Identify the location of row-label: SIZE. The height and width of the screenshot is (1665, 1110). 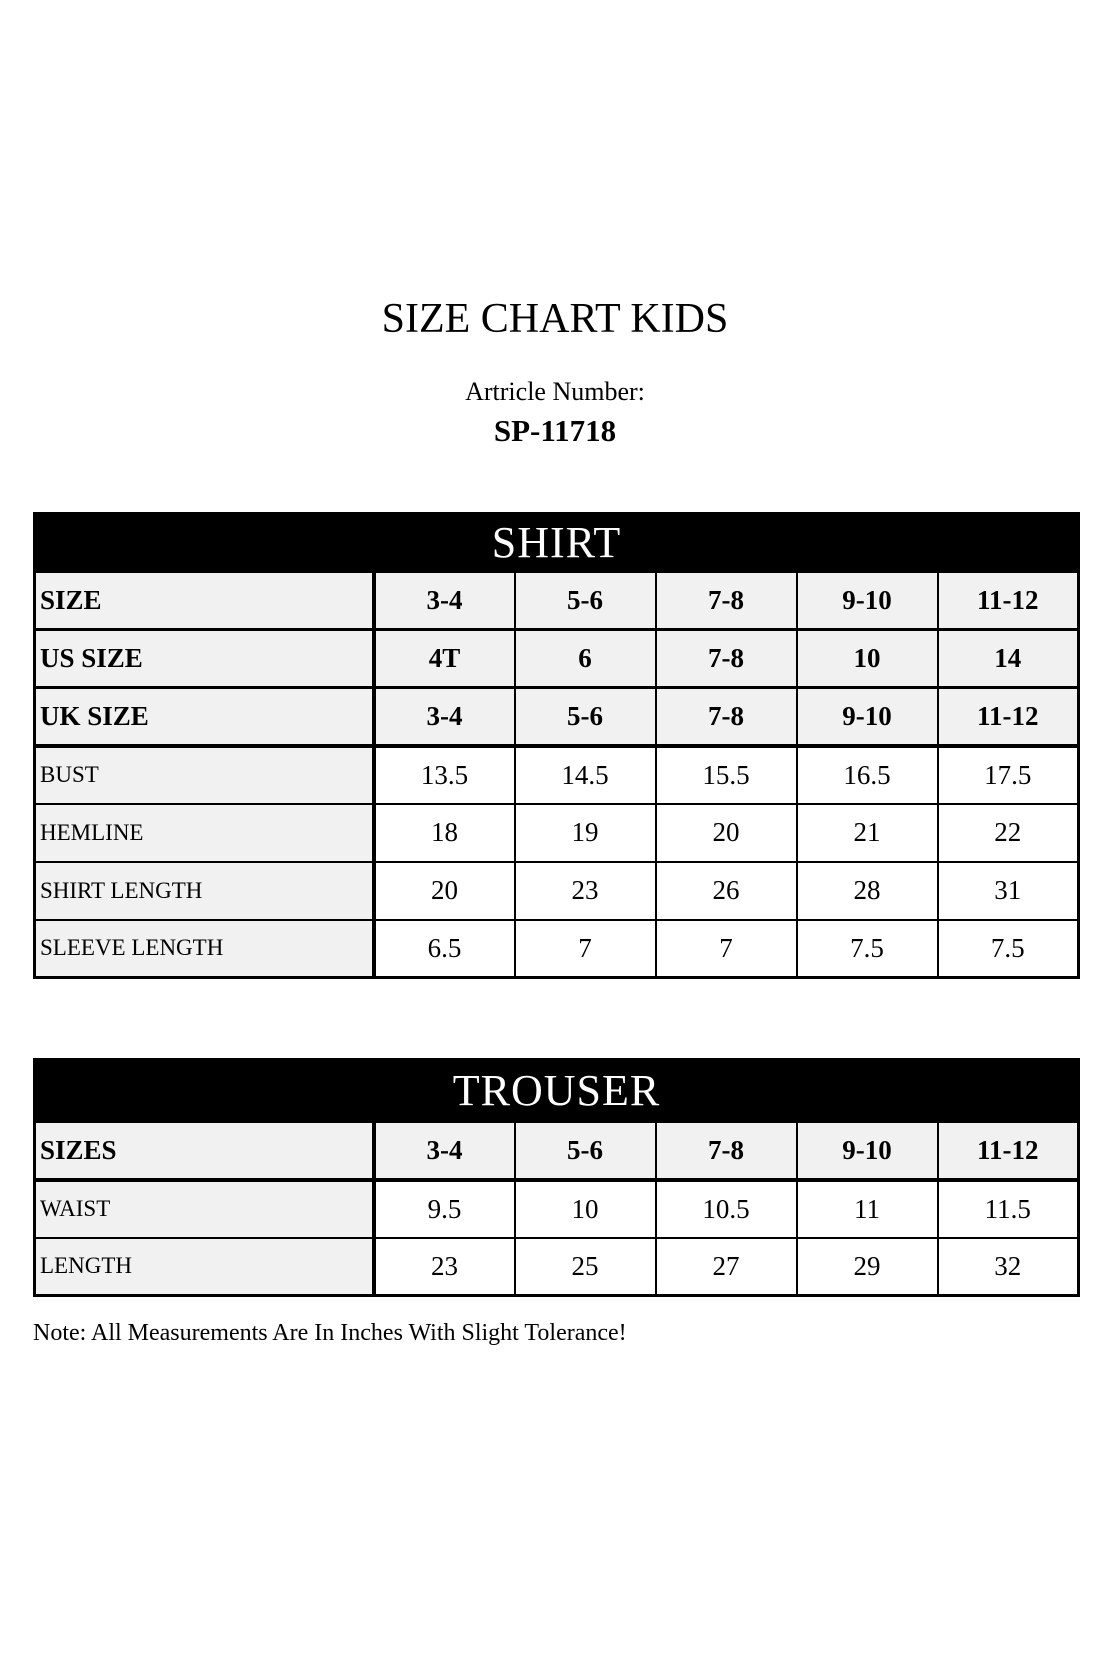
(204, 600).